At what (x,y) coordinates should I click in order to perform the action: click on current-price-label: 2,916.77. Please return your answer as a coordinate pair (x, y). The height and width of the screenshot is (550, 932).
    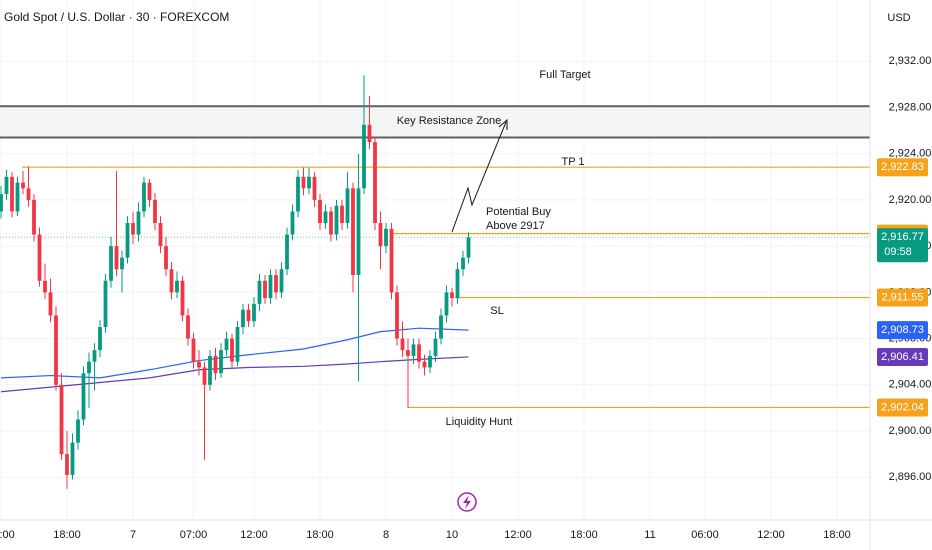
    Looking at the image, I should click on (902, 237).